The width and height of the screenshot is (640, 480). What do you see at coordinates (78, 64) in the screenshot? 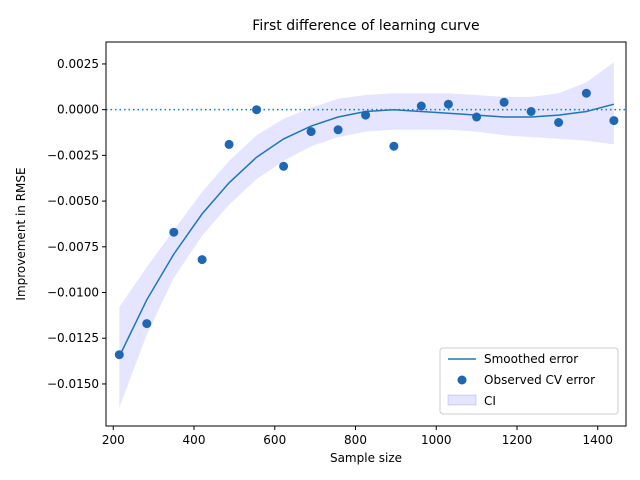
I see `y-tick-label: 0.0025` at bounding box center [78, 64].